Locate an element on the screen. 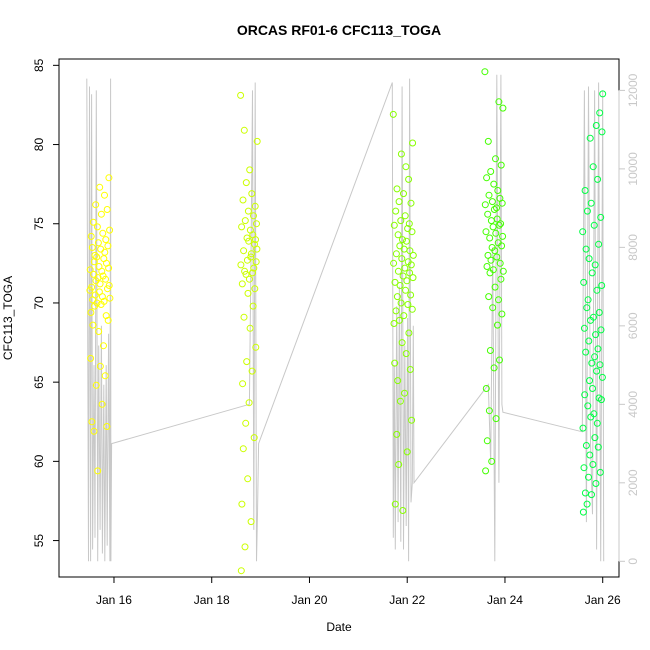  y-tick-label: 85 is located at coordinates (39, 65).